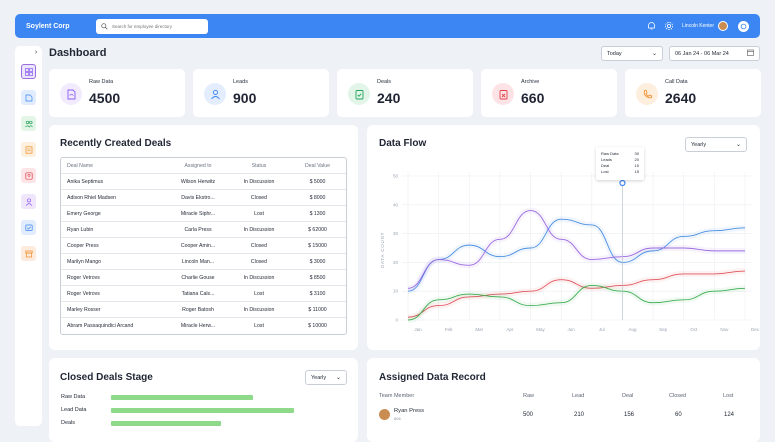 The width and height of the screenshot is (775, 442). I want to click on sidebar-expand-icon: ›, so click(36, 52).